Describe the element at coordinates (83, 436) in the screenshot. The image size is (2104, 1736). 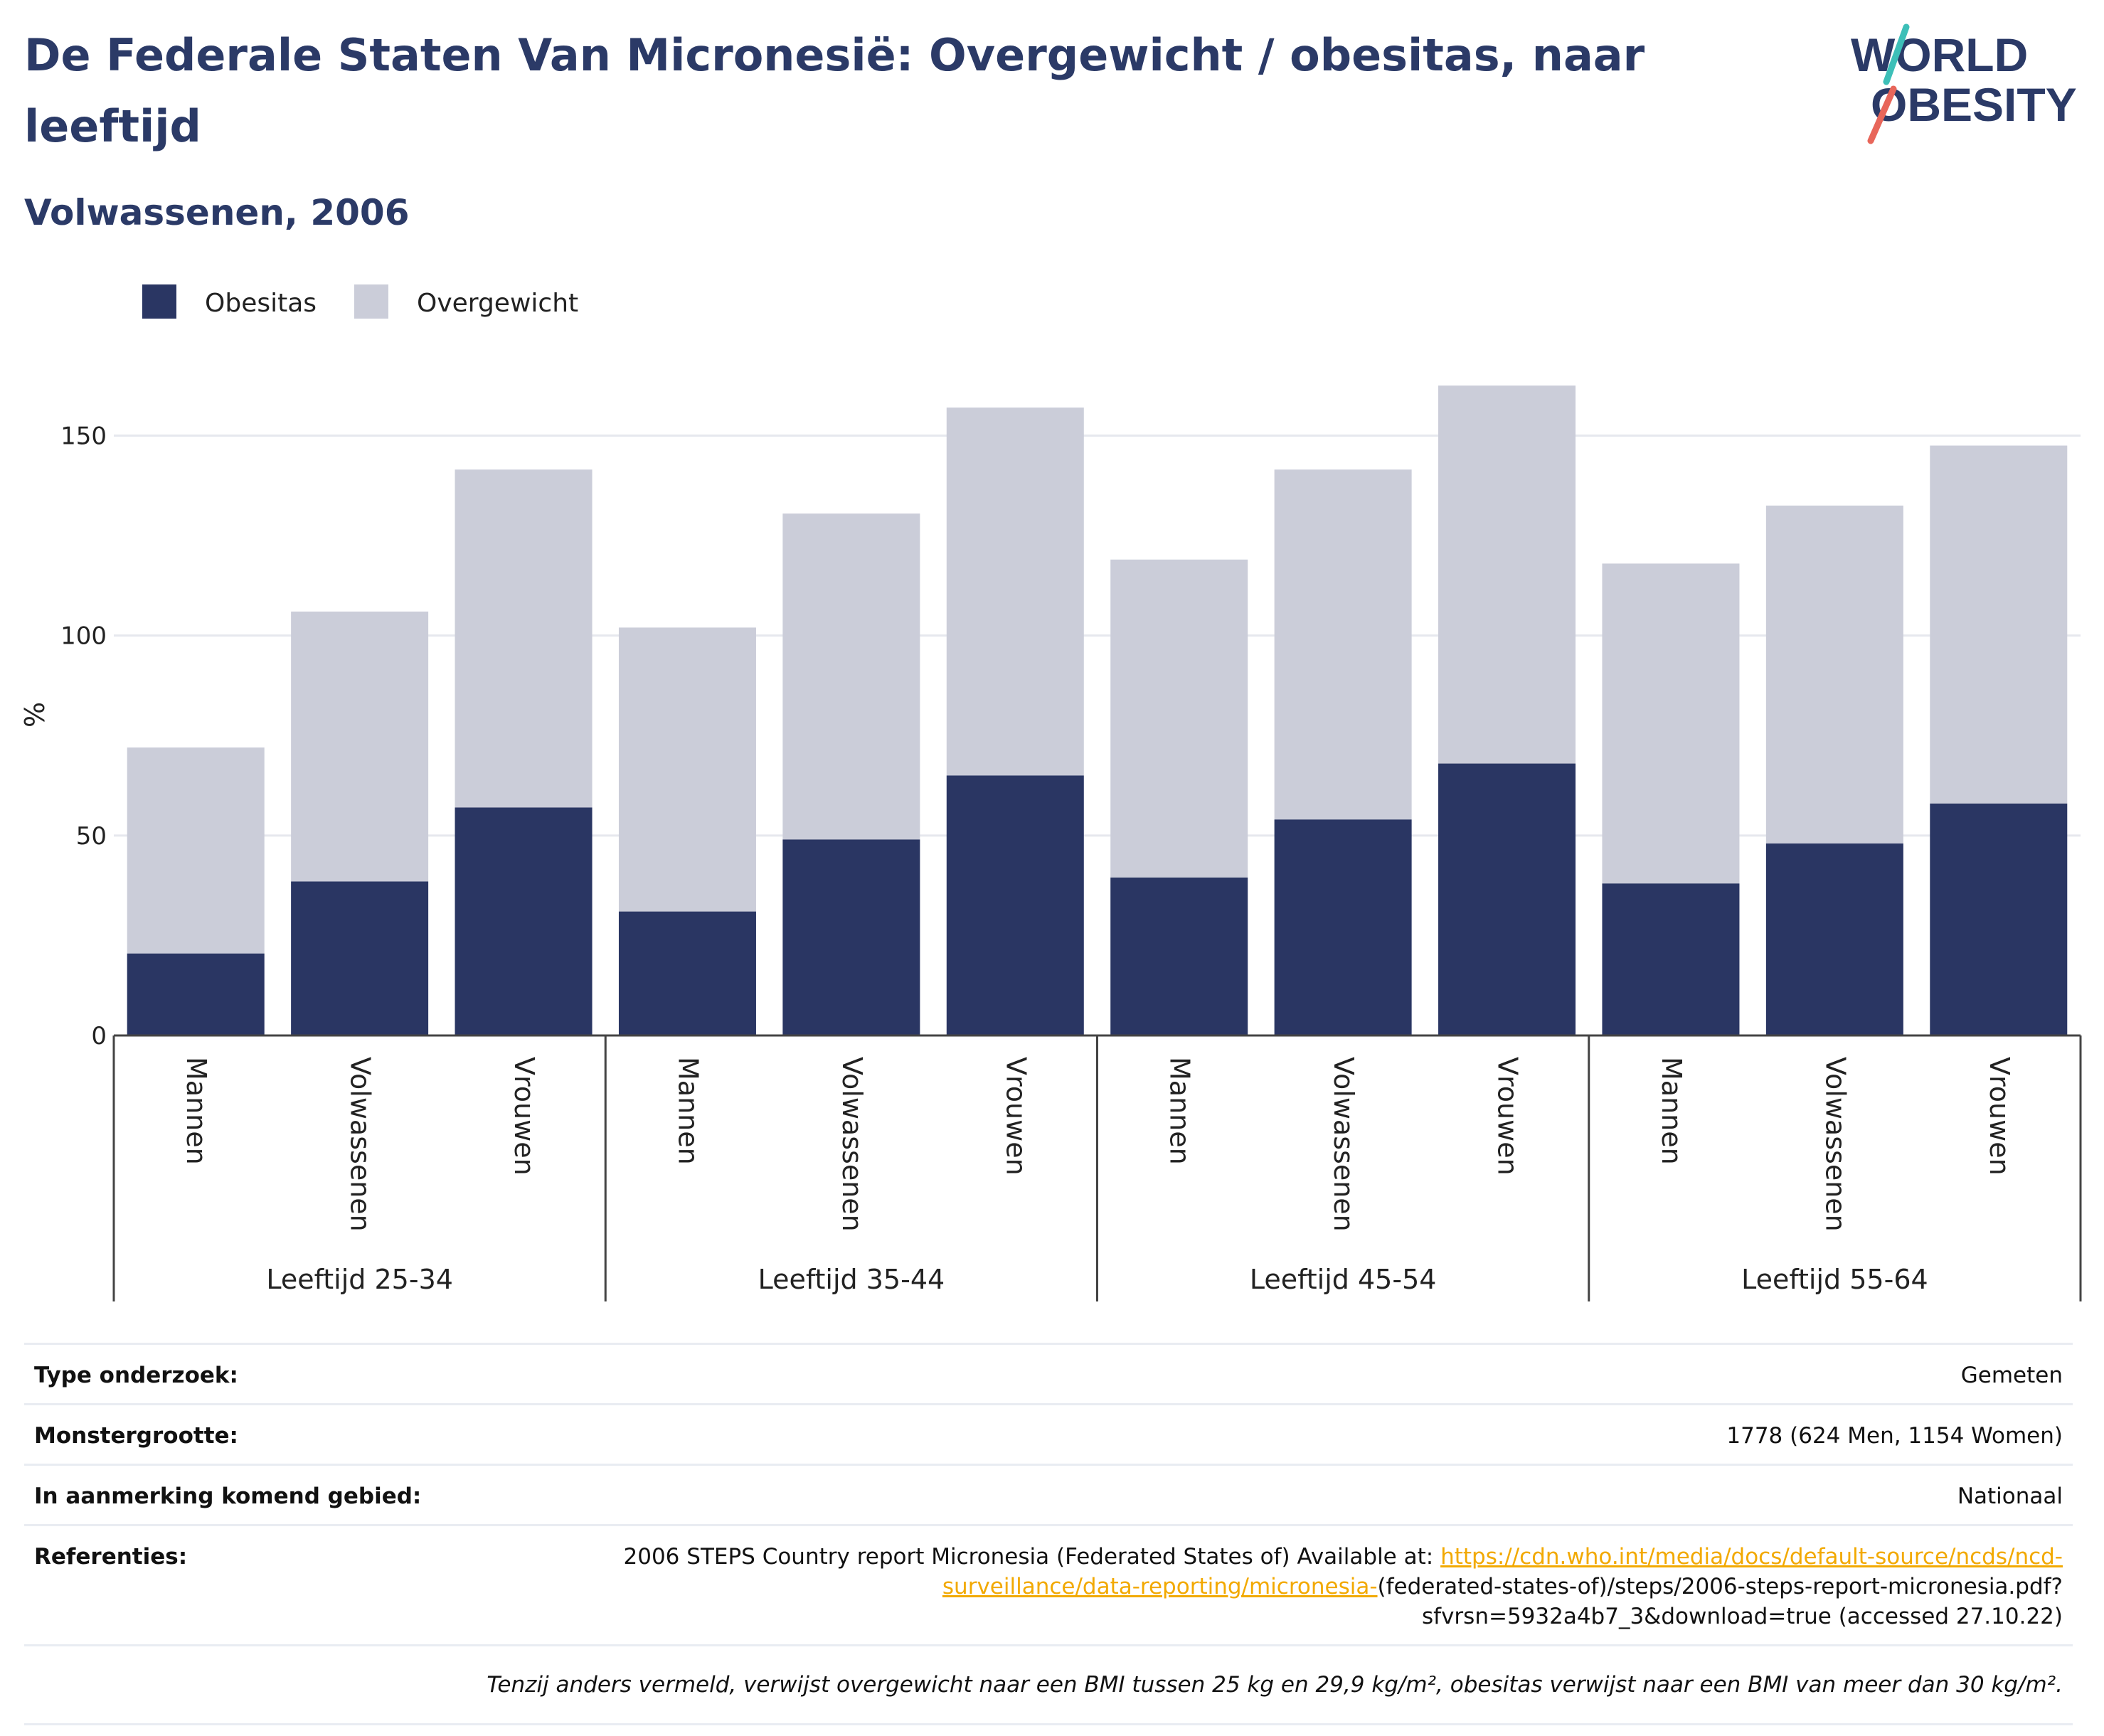
I see `y-tick-label: 150` at that location.